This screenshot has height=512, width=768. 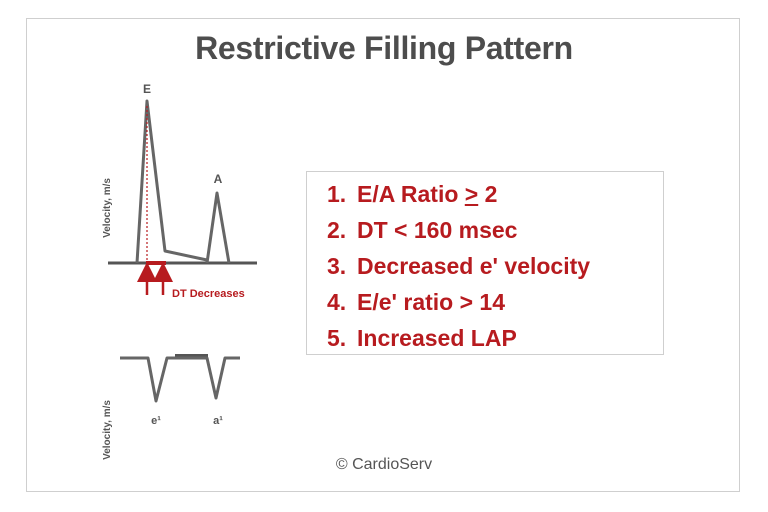 What do you see at coordinates (171, 407) in the screenshot?
I see `tissue-doppler-waveform: e¹ a¹ Velocity, m/s` at bounding box center [171, 407].